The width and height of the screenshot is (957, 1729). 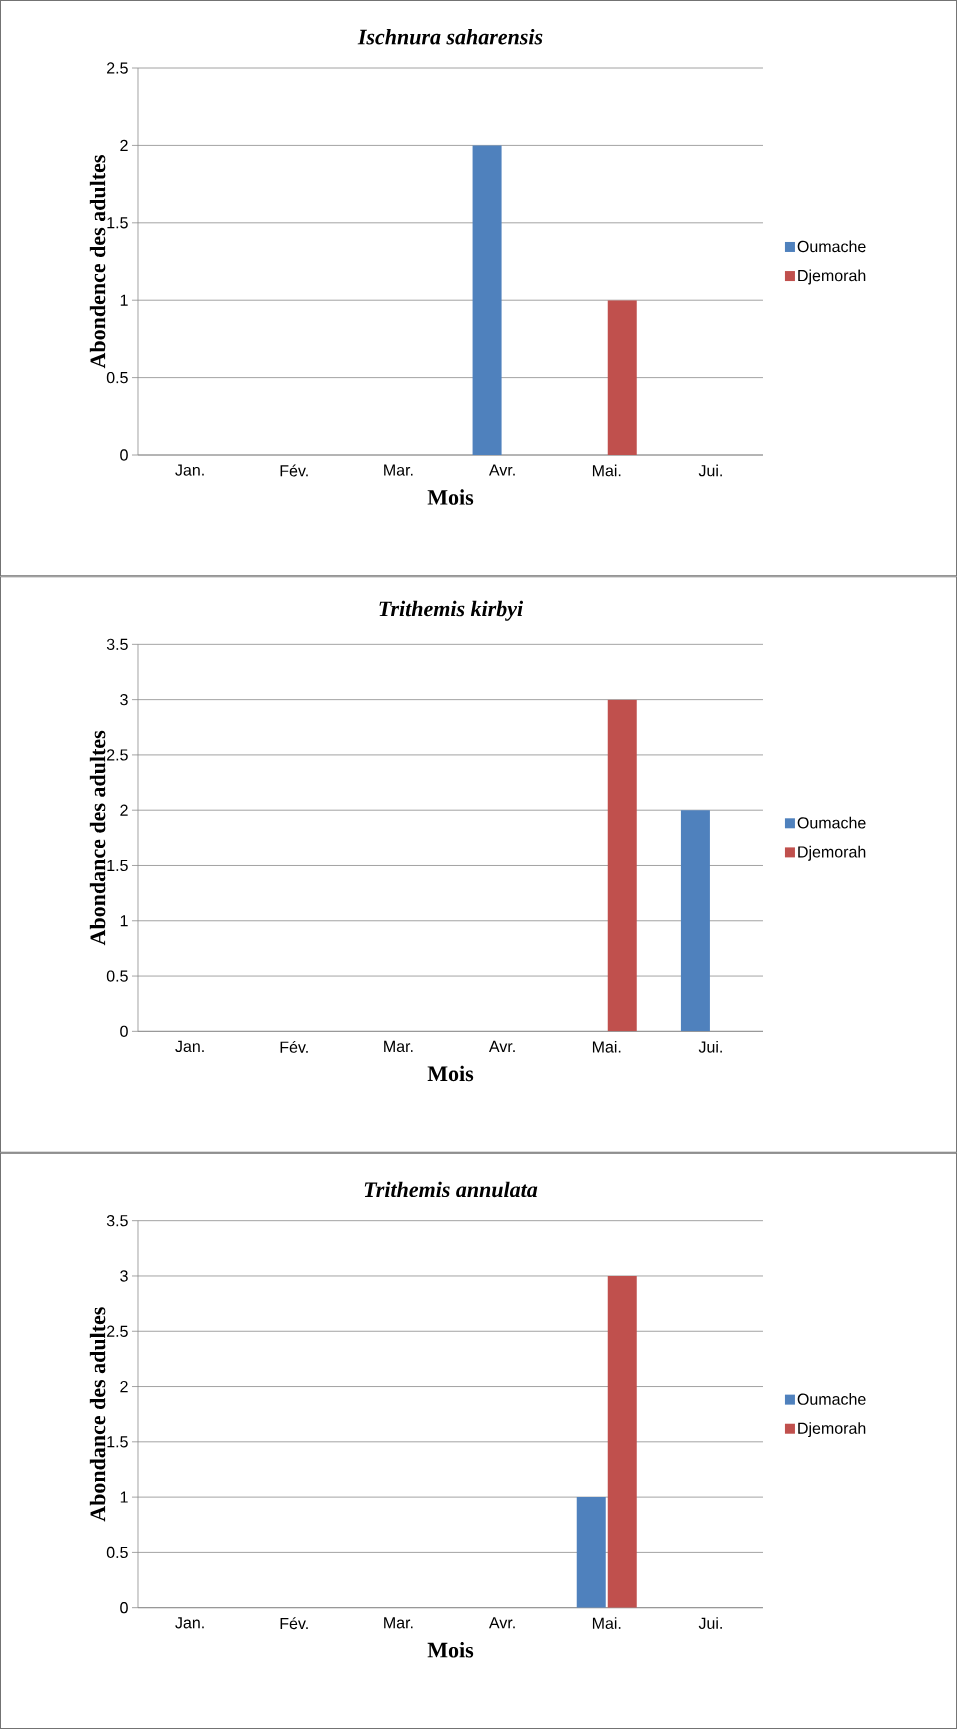 I want to click on chart-title: Ischnura saharensis, so click(x=450, y=36).